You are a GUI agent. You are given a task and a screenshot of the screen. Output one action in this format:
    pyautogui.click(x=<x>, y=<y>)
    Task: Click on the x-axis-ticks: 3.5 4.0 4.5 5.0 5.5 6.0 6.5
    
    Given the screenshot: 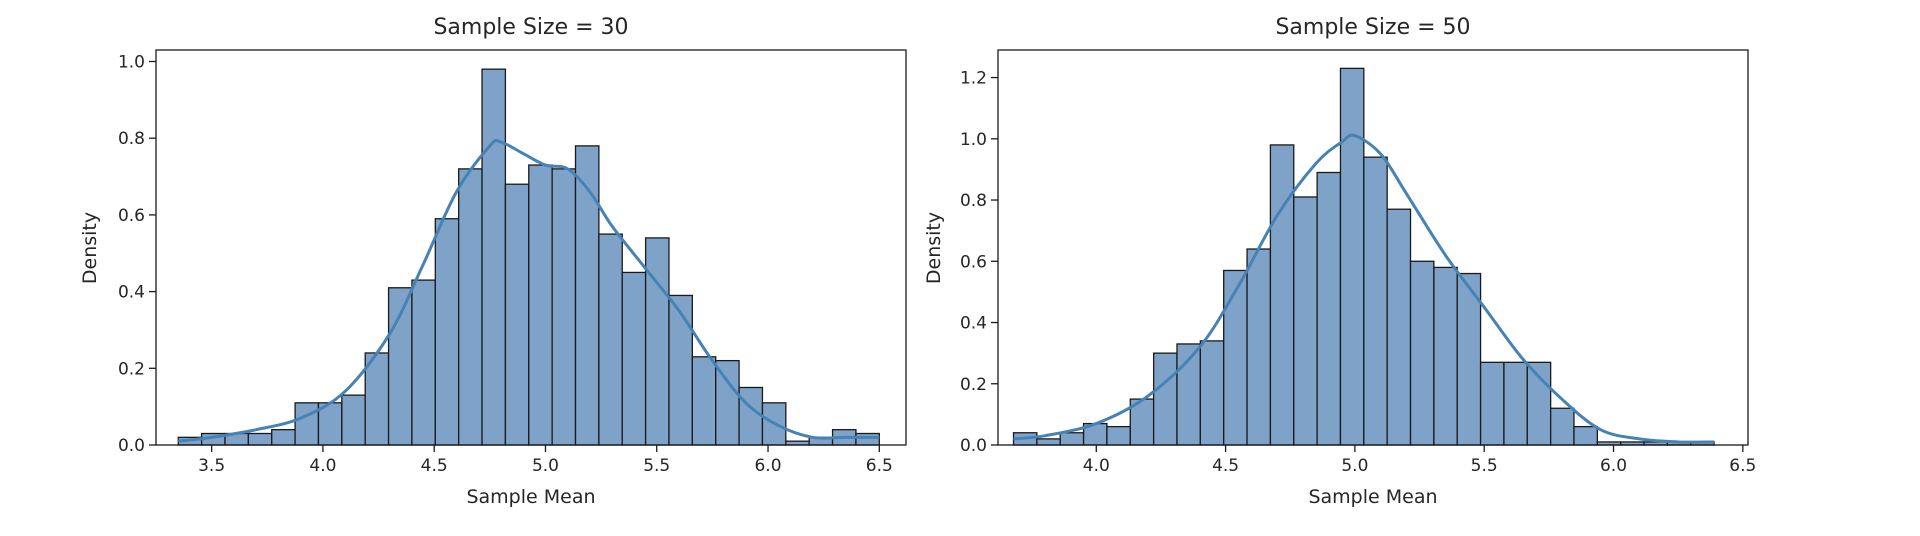 What is the action you would take?
    pyautogui.click(x=545, y=460)
    